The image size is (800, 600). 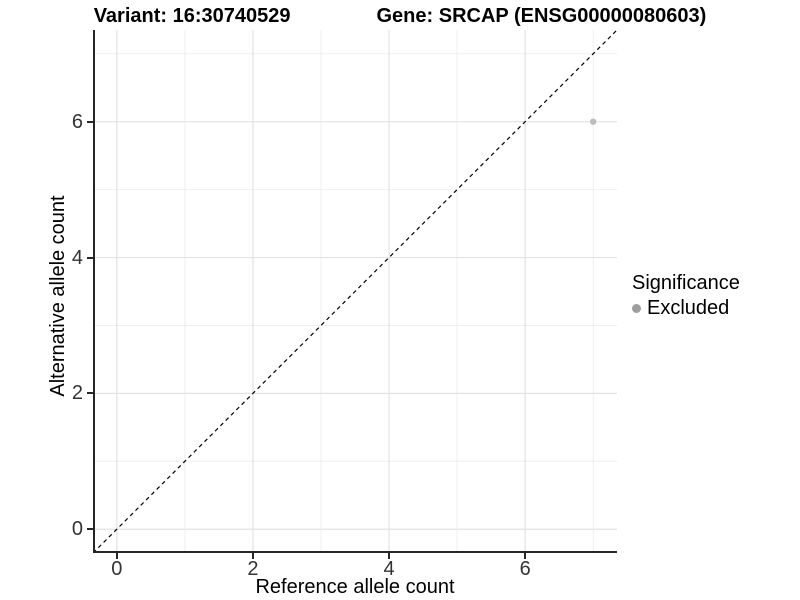 What do you see at coordinates (192, 16) in the screenshot?
I see `plot-title-variant: Variant: 16:30740529` at bounding box center [192, 16].